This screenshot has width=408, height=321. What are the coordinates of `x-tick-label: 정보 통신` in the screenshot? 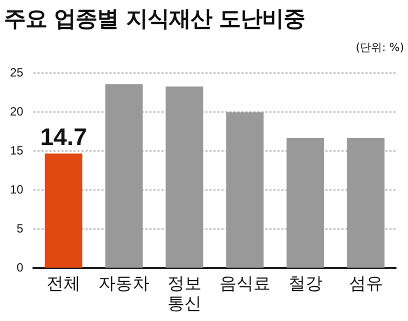 It's located at (184, 294).